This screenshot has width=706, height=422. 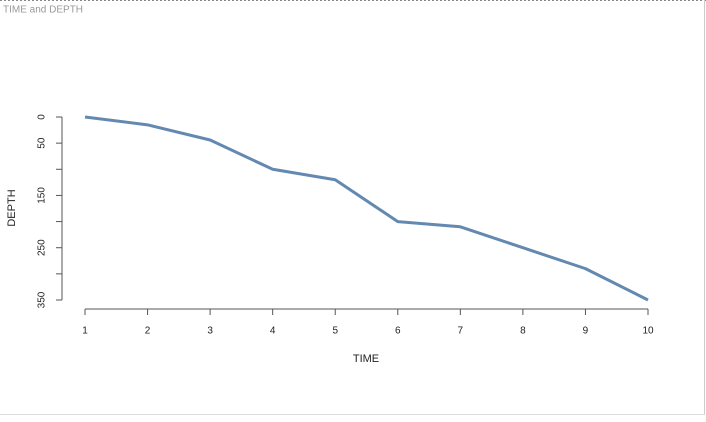 I want to click on x-tick-label: 5, so click(x=335, y=331).